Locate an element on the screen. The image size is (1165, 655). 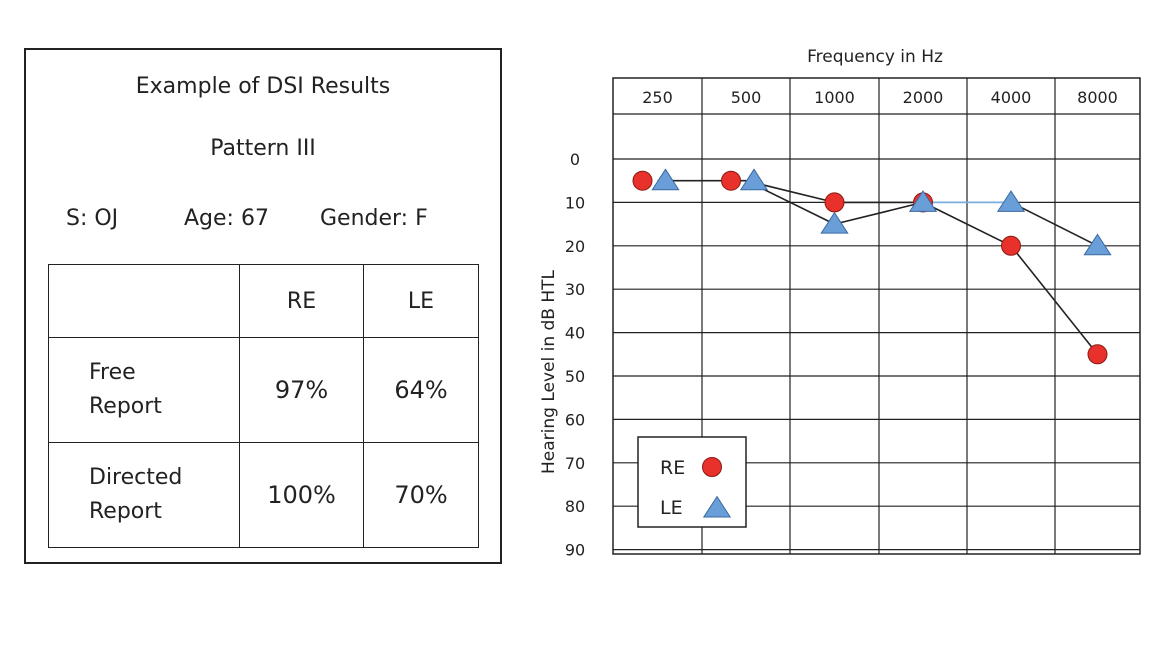
table-row-free-report: Free Report 97% 64% is located at coordinates (263, 390).